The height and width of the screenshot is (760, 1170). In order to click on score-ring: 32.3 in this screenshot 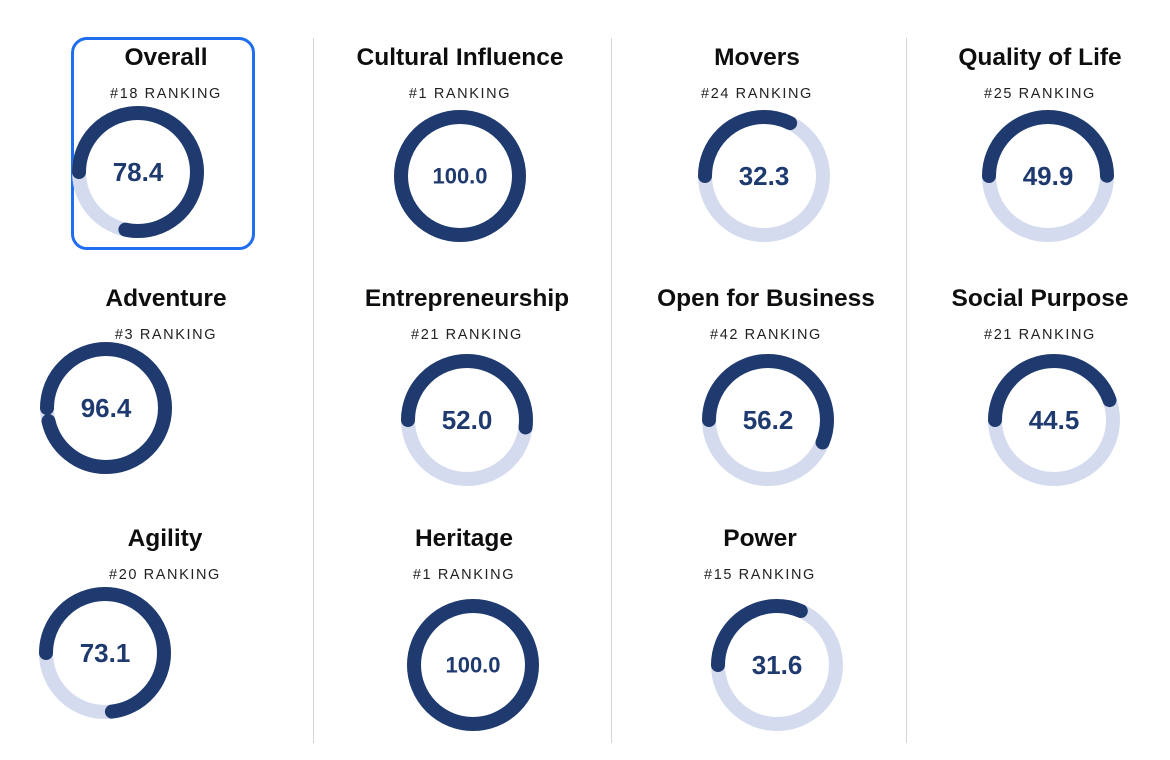, I will do `click(764, 176)`.